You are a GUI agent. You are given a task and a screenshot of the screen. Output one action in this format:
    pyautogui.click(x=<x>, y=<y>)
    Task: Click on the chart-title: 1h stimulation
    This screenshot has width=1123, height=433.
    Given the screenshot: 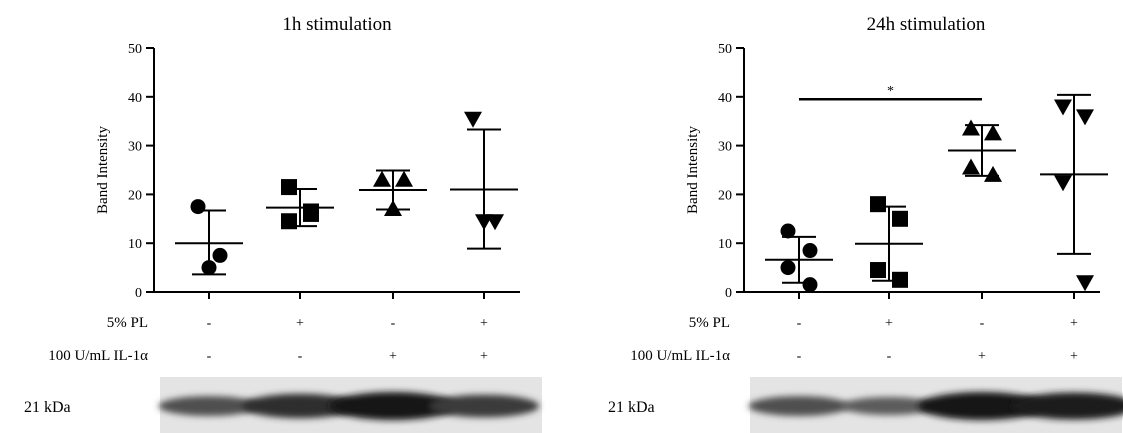 What is the action you would take?
    pyautogui.click(x=337, y=24)
    